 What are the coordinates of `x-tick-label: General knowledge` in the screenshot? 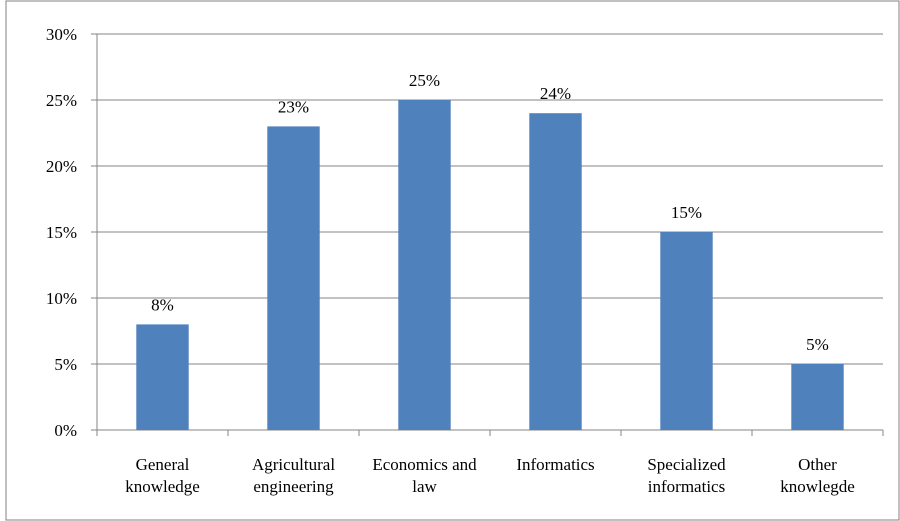 It's located at (162, 475).